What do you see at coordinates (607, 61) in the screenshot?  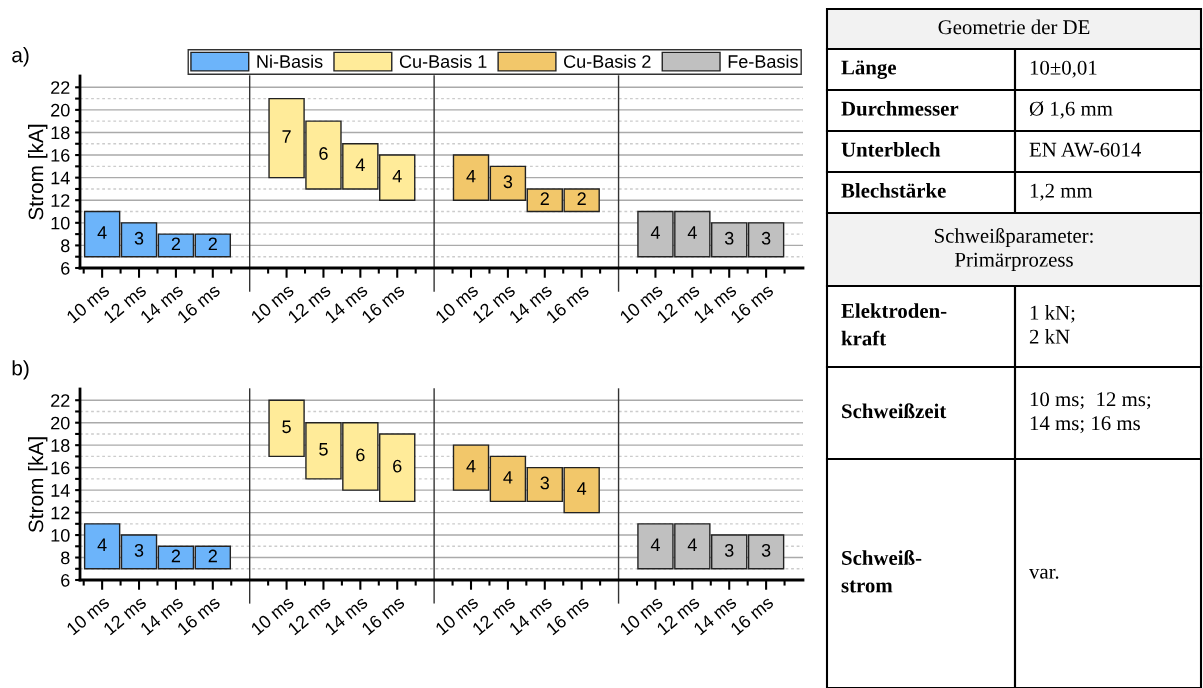 I see `legend-label: Cu-Basis 2` at bounding box center [607, 61].